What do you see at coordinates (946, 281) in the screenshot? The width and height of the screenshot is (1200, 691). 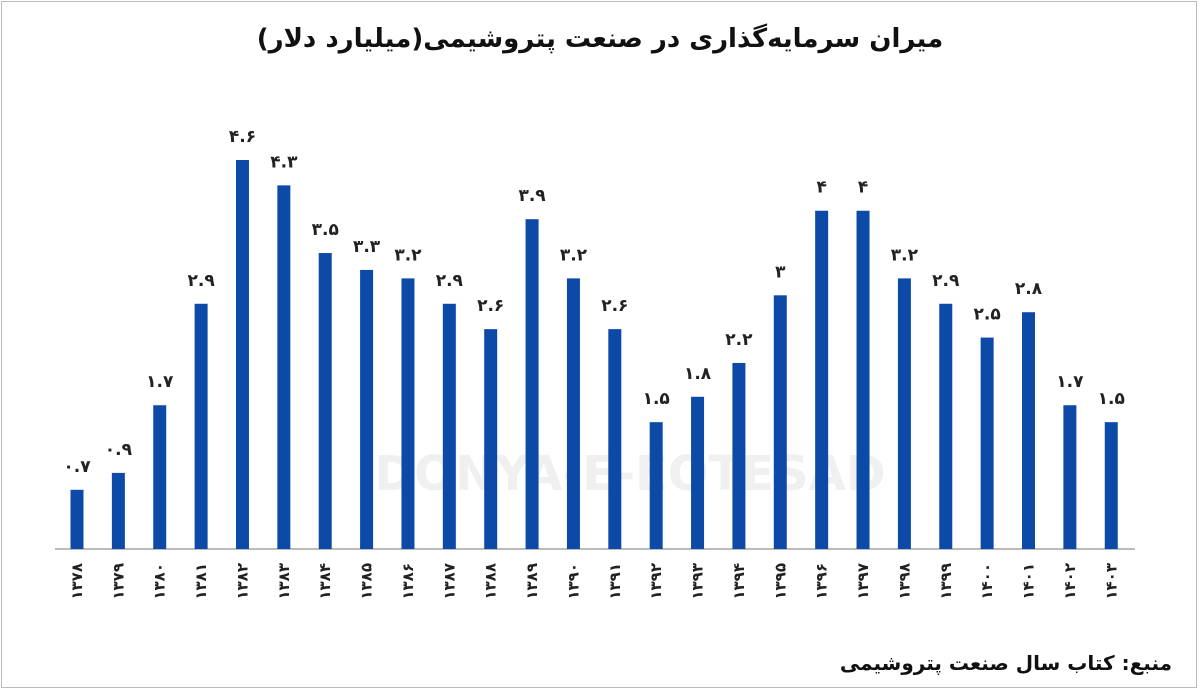 I see `value-label-21: ۲.۹` at bounding box center [946, 281].